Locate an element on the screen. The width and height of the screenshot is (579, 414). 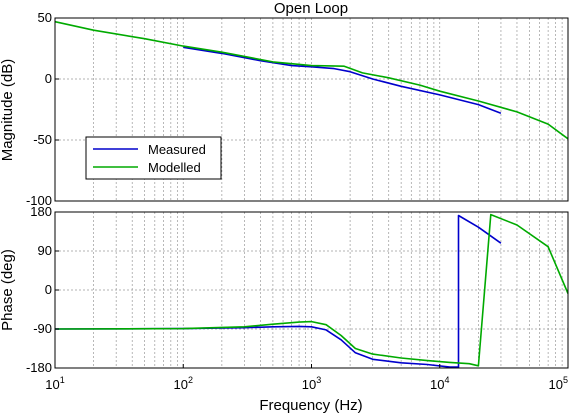
legend-label-measured: Measured is located at coordinates (177, 149).